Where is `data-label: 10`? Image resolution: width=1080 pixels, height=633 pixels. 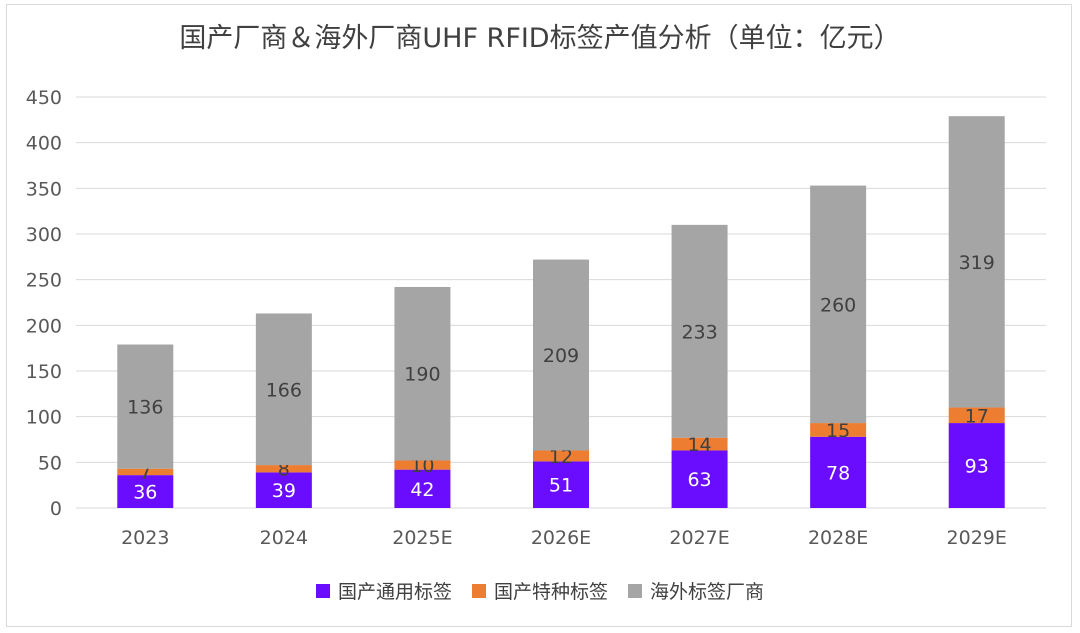 data-label: 10 is located at coordinates (422, 466).